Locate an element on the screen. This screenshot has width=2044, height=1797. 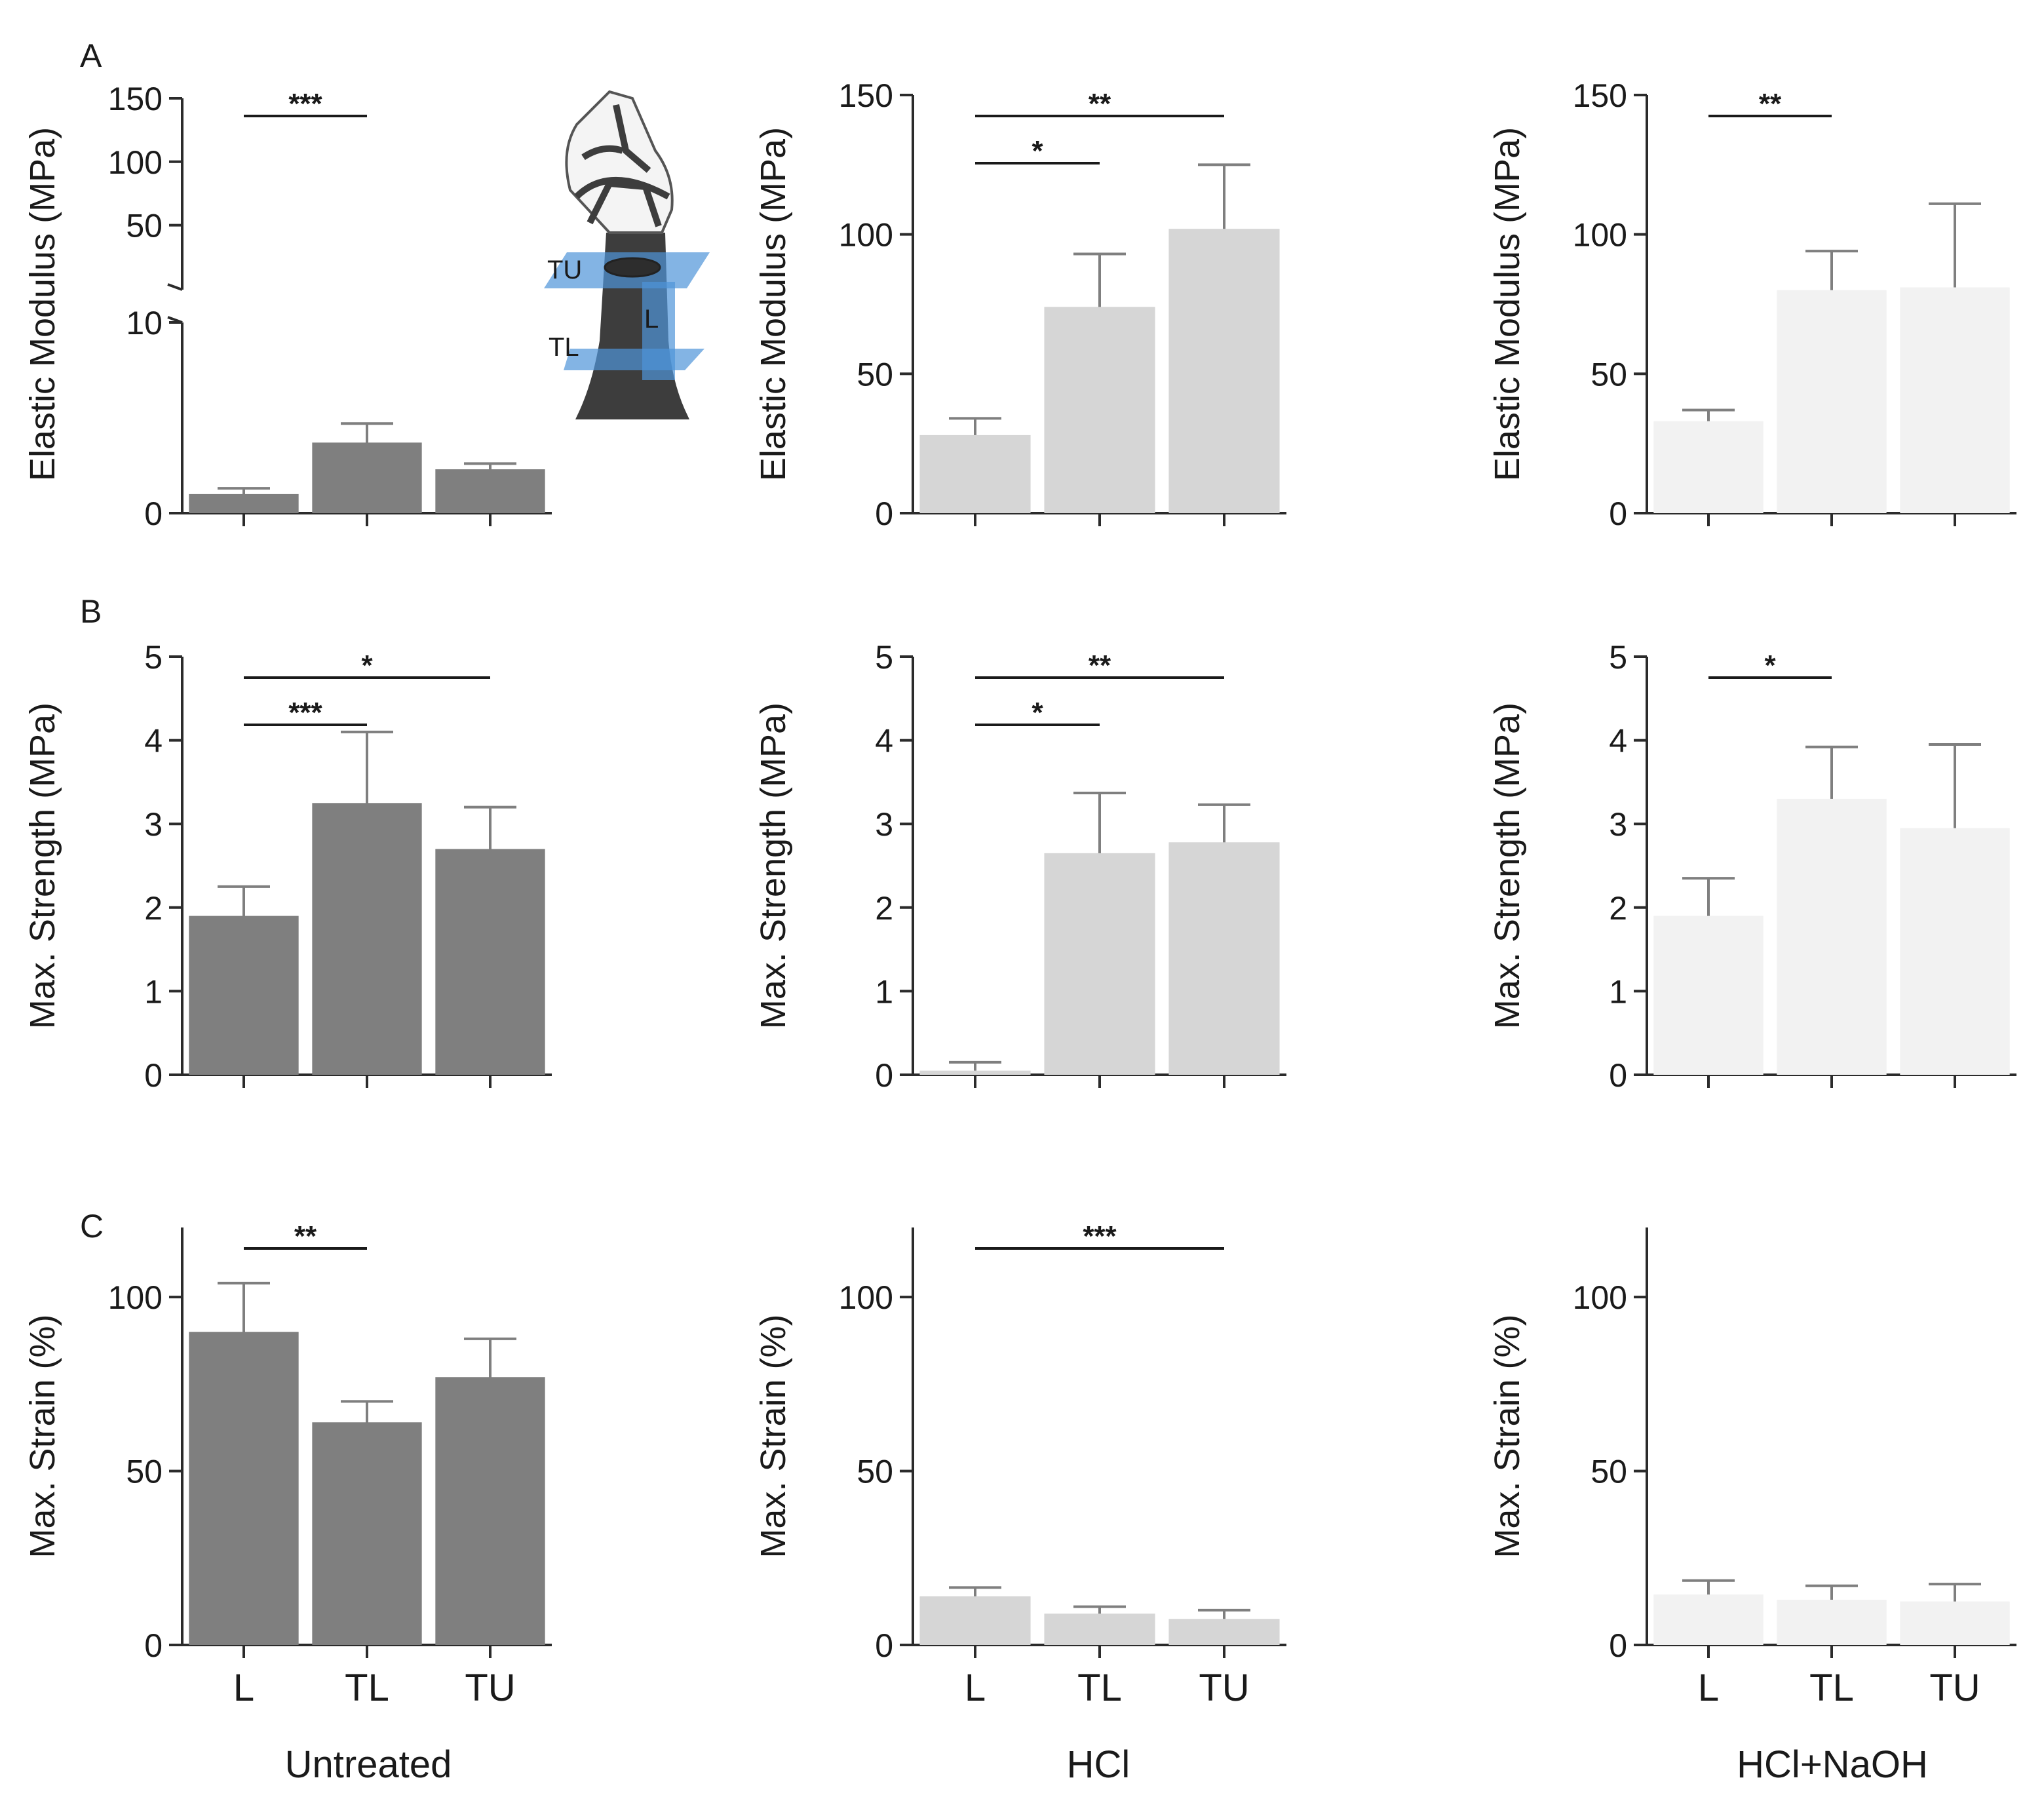
panel-label-a: A is located at coordinates (91, 55).